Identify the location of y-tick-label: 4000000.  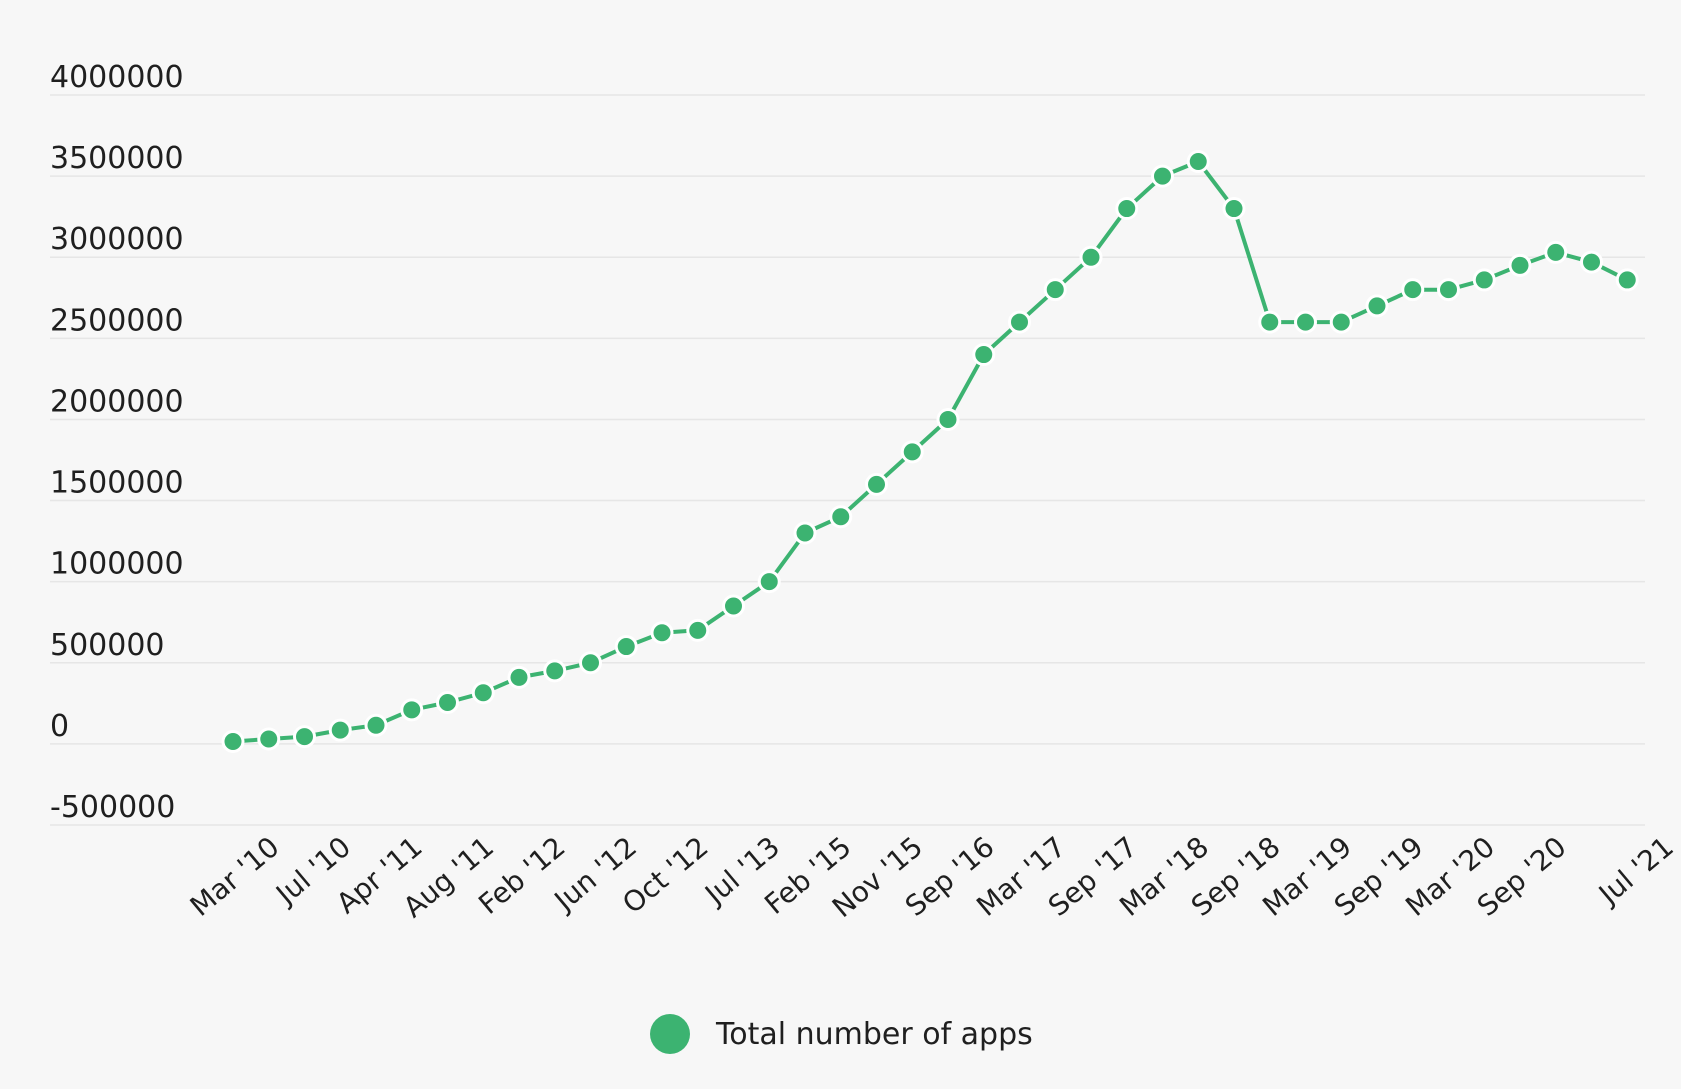
(117, 77).